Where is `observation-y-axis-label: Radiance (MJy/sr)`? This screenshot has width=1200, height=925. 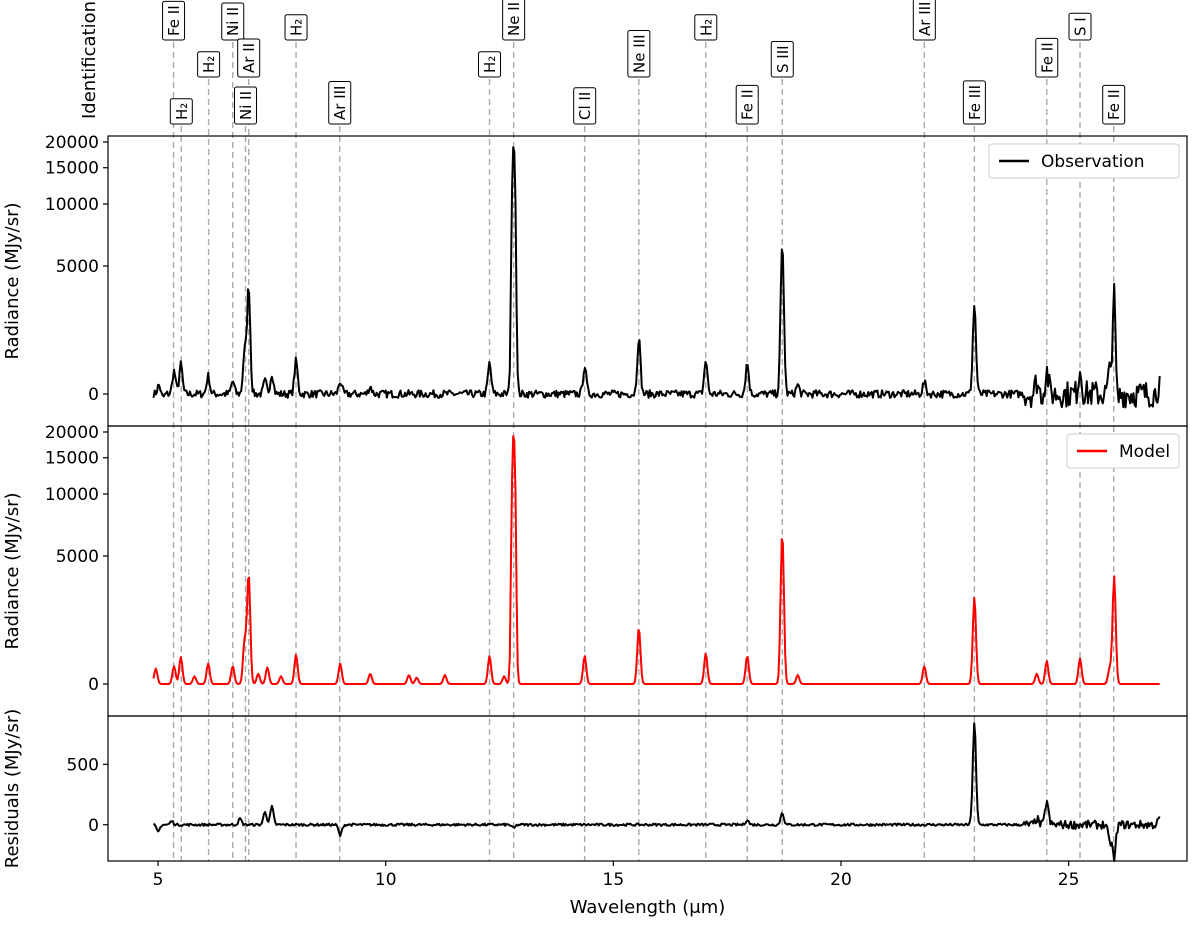 observation-y-axis-label: Radiance (MJy/sr) is located at coordinates (12, 280).